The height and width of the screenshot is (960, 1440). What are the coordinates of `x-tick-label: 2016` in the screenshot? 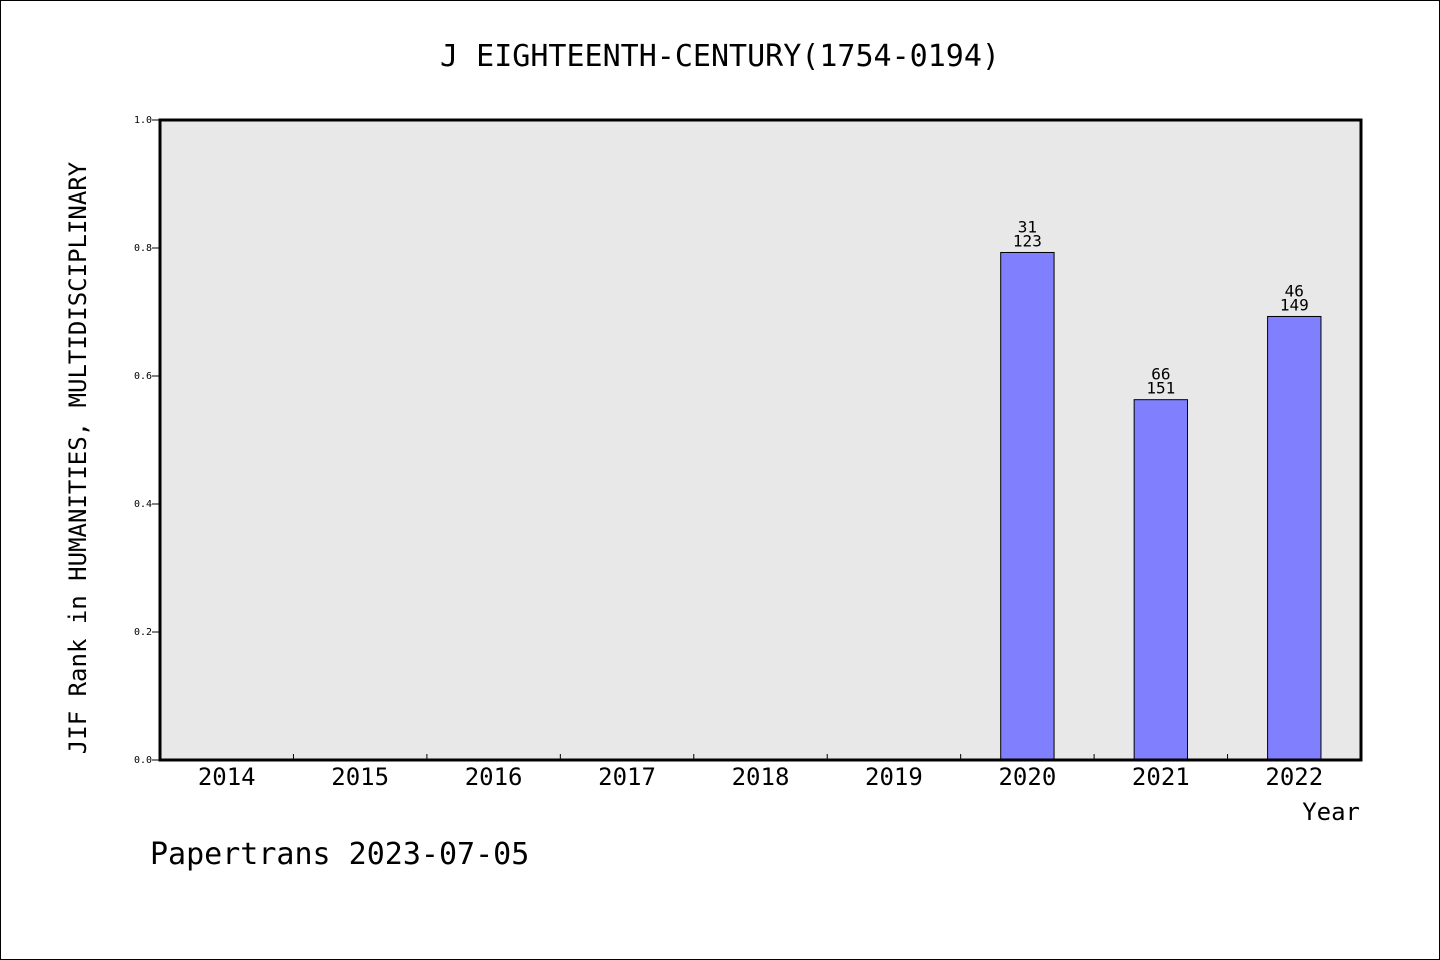 It's located at (494, 777).